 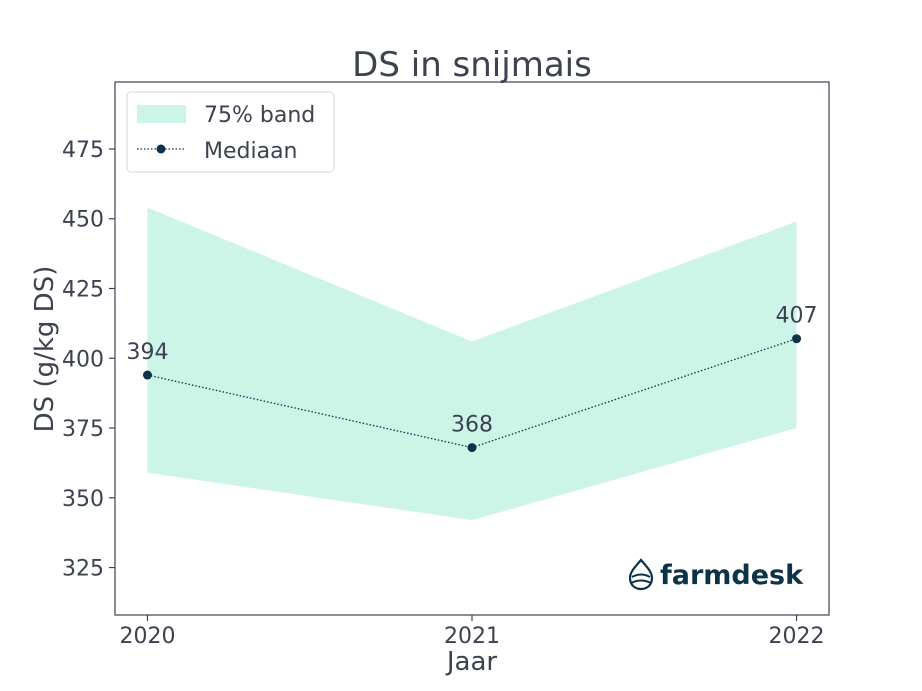 What do you see at coordinates (161, 149) in the screenshot?
I see `legend-median-marker` at bounding box center [161, 149].